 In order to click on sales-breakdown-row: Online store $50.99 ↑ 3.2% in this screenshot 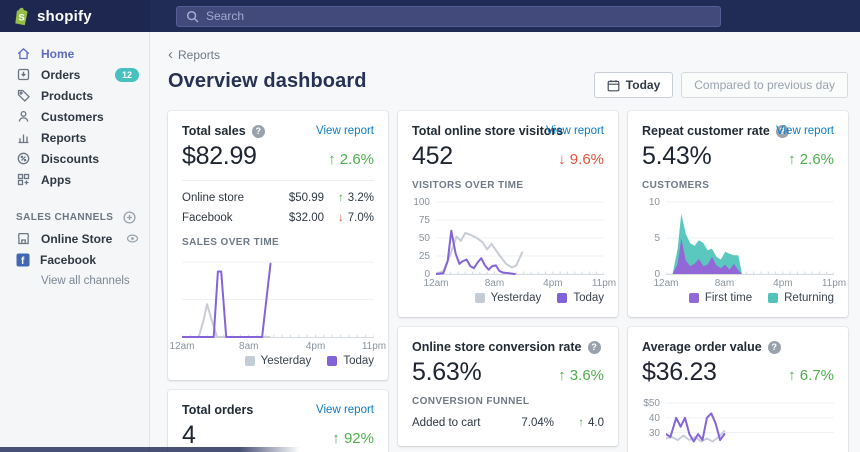, I will do `click(278, 198)`.